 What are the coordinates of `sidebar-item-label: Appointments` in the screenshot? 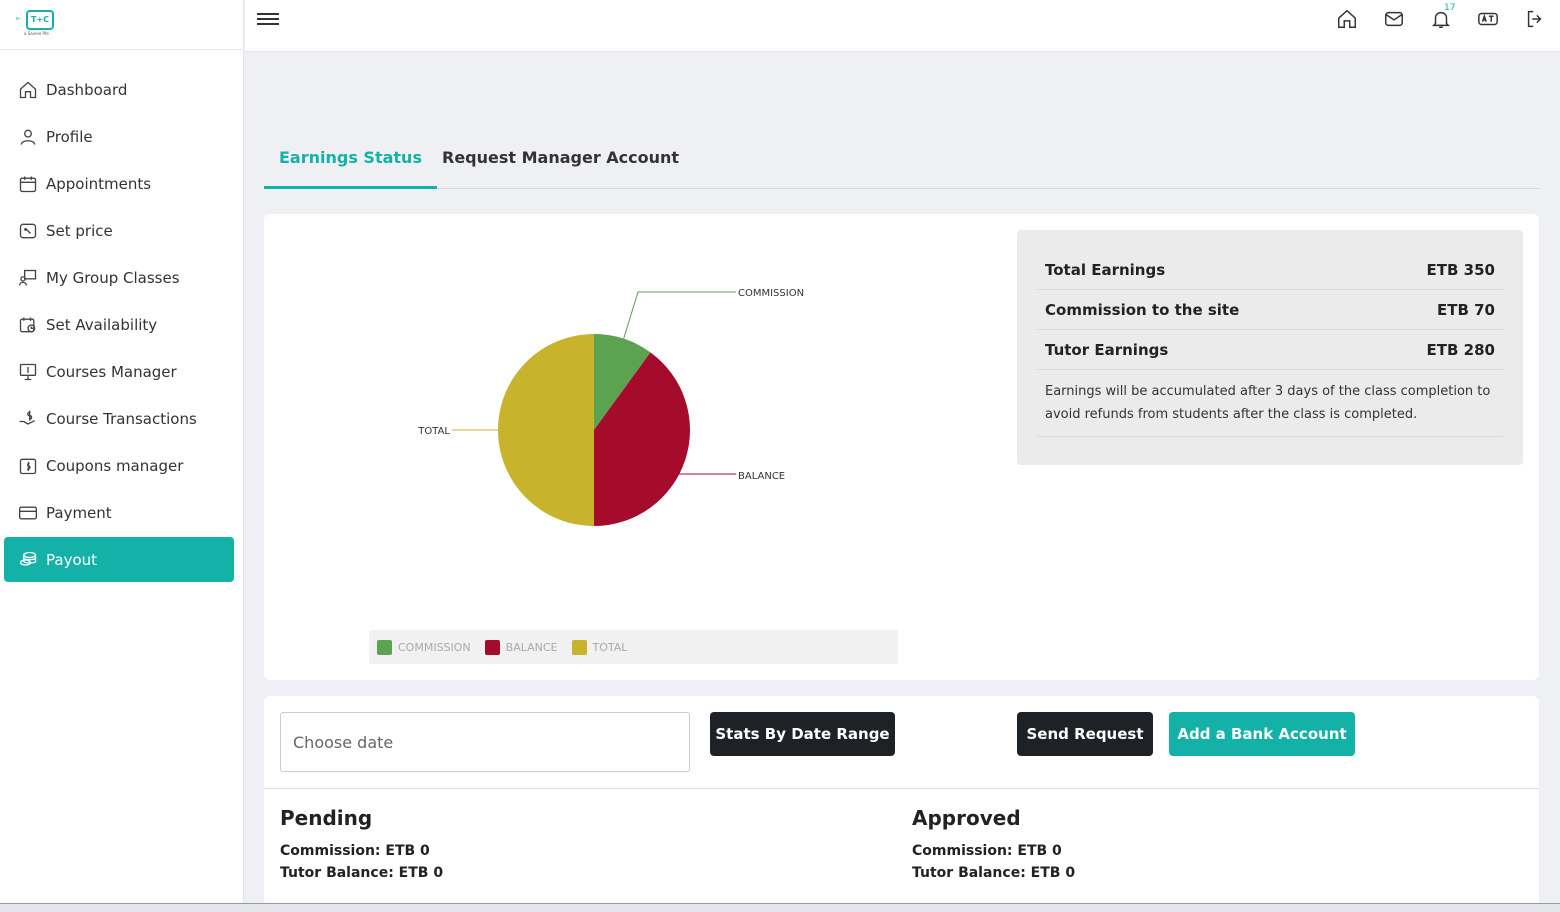 It's located at (99, 183).